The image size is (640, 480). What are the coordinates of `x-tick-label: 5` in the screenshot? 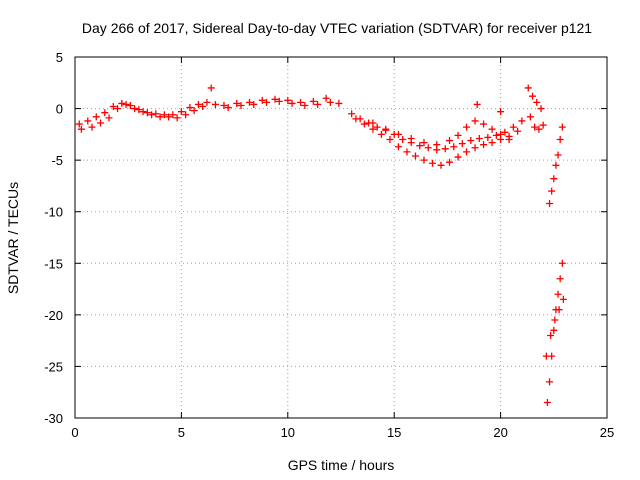 It's located at (181, 432).